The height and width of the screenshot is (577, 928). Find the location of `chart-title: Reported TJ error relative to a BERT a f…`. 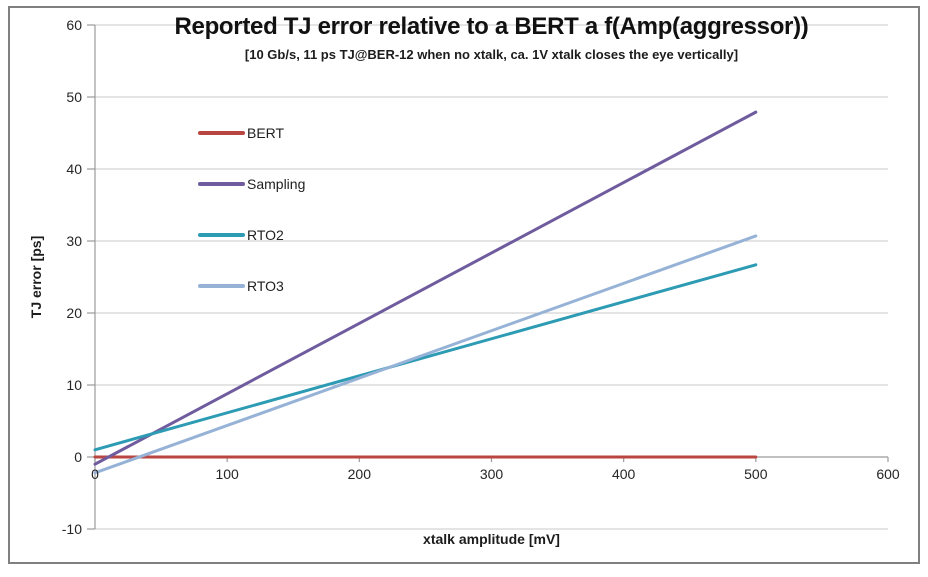

chart-title: Reported TJ error relative to a BERT a f… is located at coordinates (491, 26).